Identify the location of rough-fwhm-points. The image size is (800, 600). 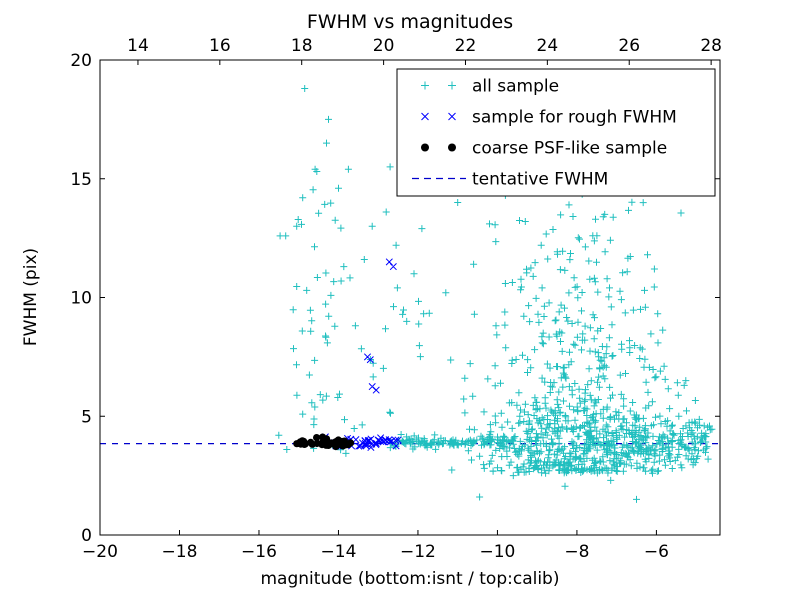
(361, 354).